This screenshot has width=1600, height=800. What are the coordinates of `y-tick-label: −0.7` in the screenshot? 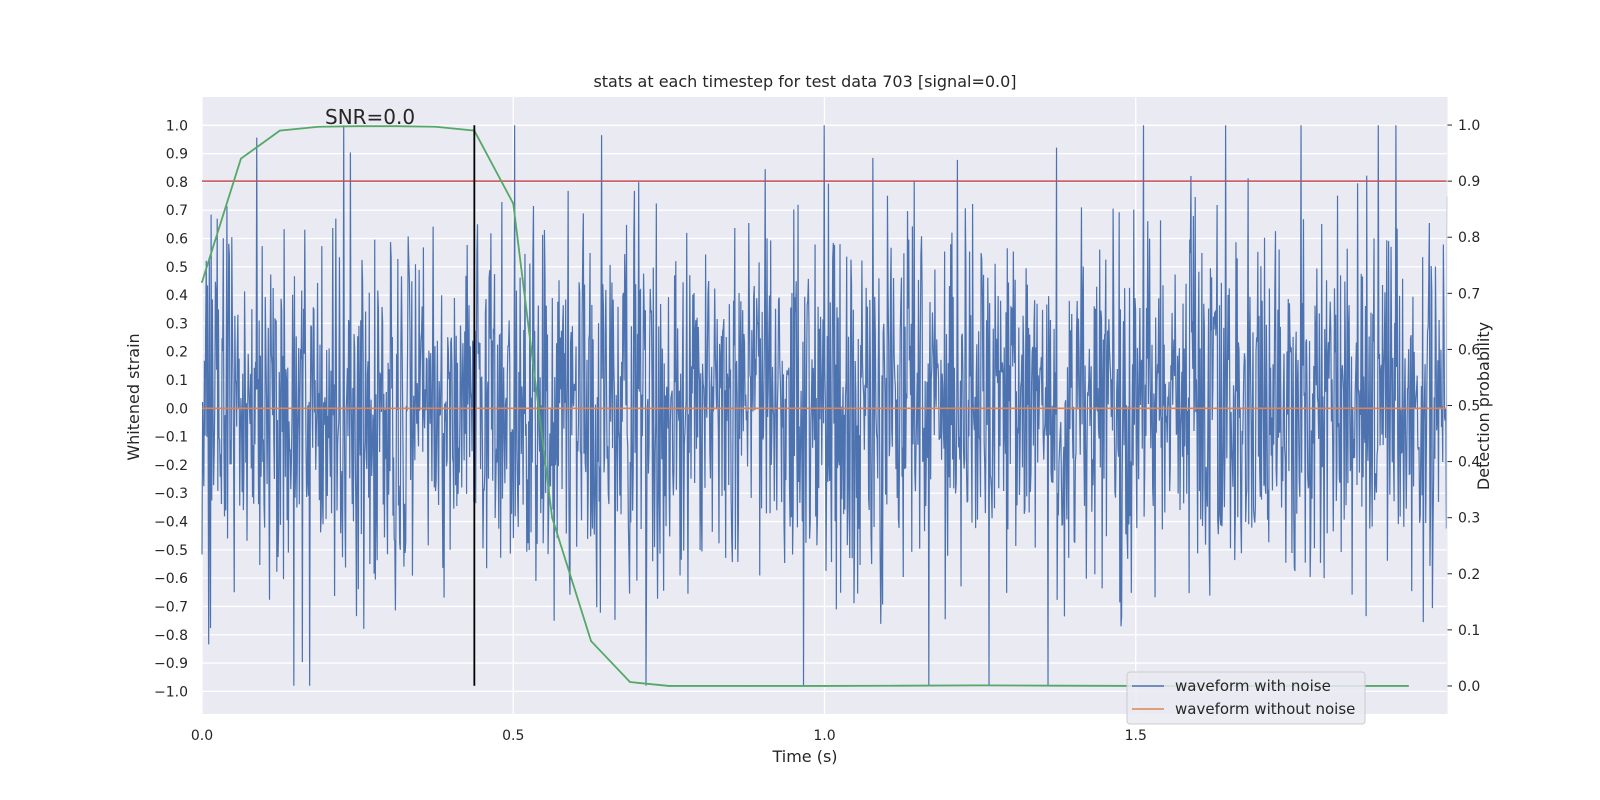 It's located at (171, 607).